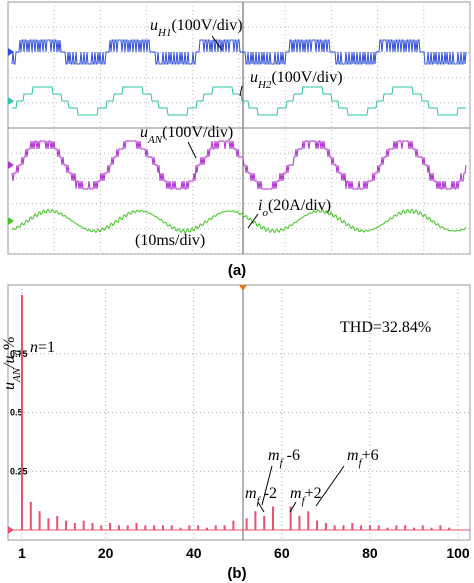  I want to click on annotation: mf+2, so click(306, 496).